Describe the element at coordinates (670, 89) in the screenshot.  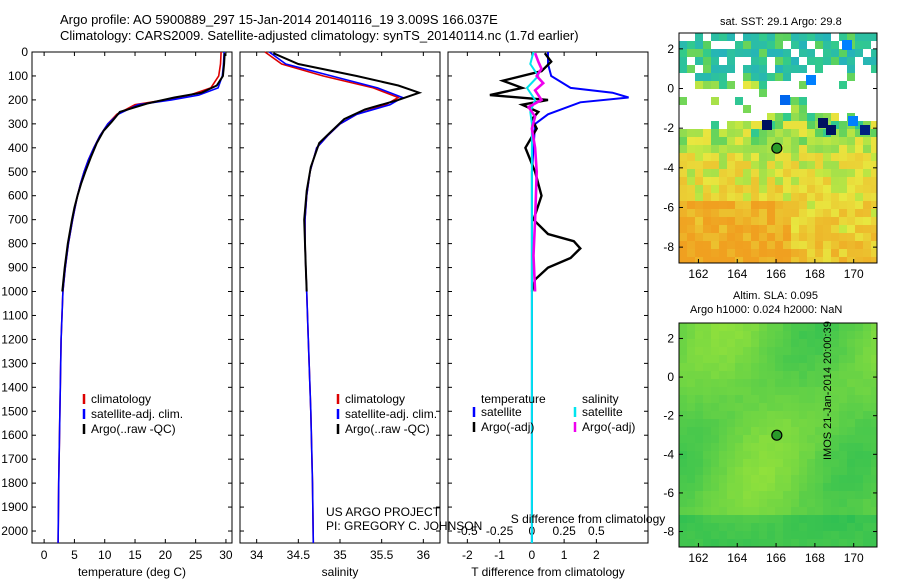
I see `y-tick-label: 0` at that location.